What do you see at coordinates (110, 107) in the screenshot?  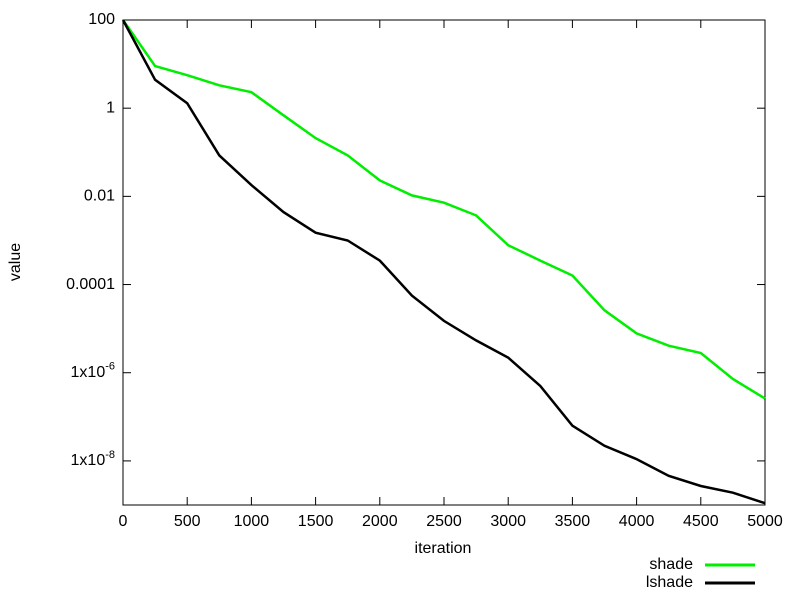 I see `y-tick-label: 1` at bounding box center [110, 107].